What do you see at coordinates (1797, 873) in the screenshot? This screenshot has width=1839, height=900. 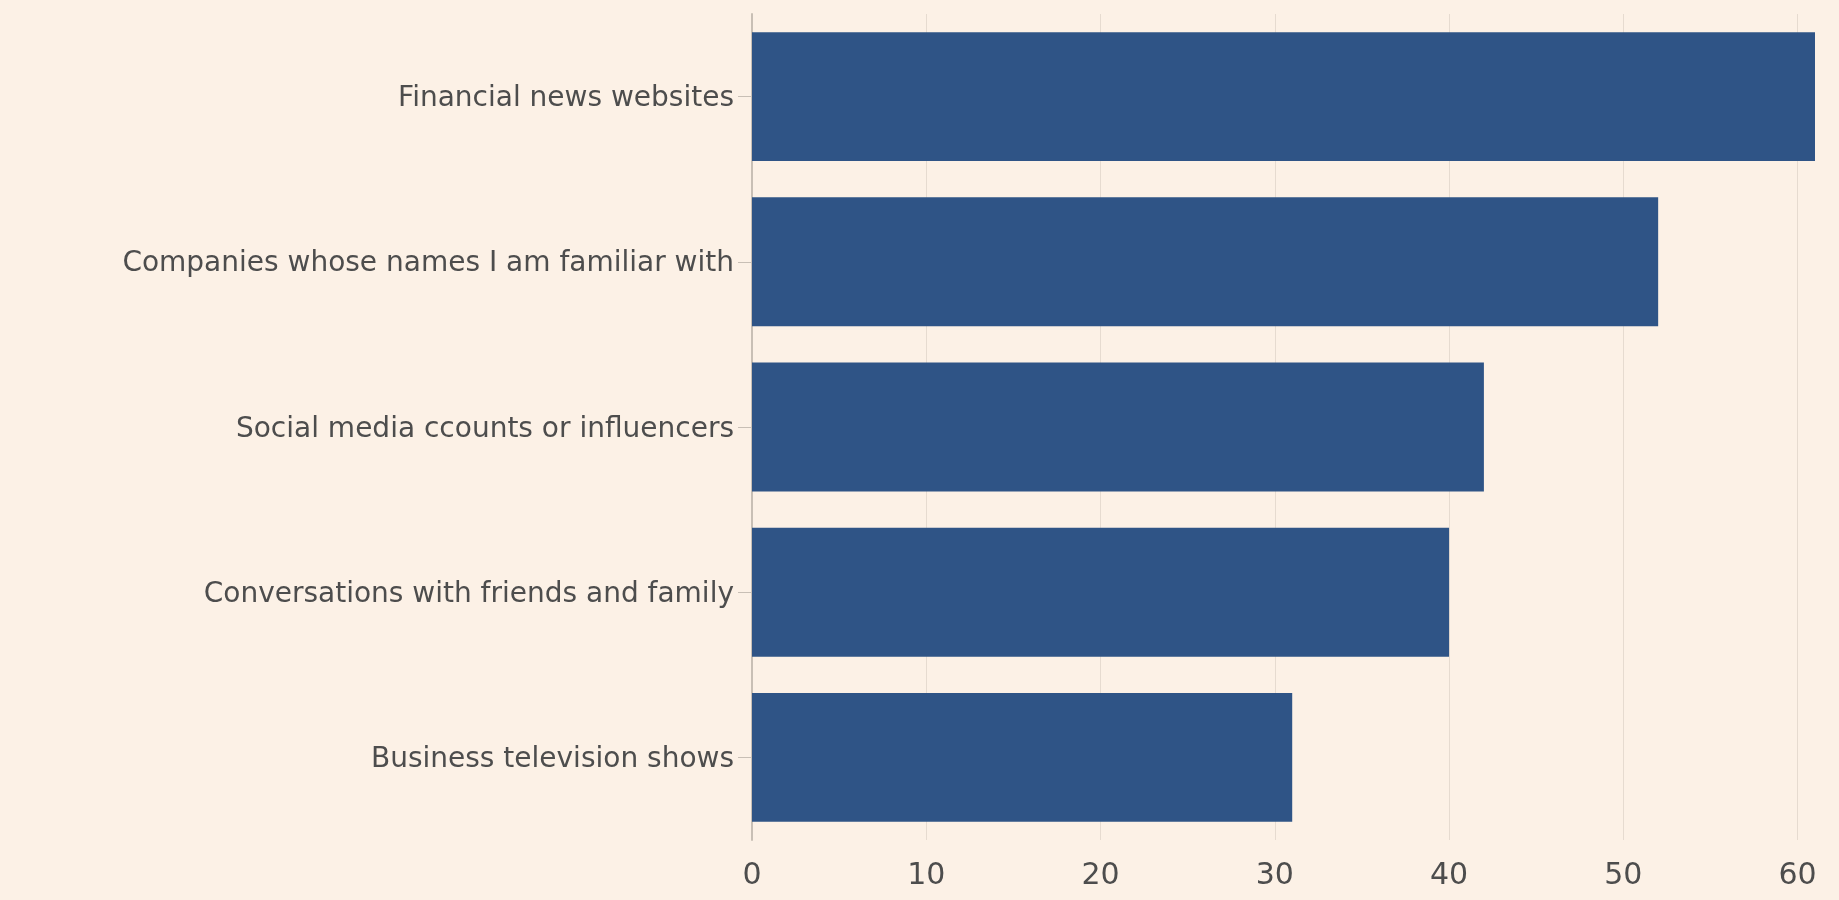 I see `x-tick-label: 60` at bounding box center [1797, 873].